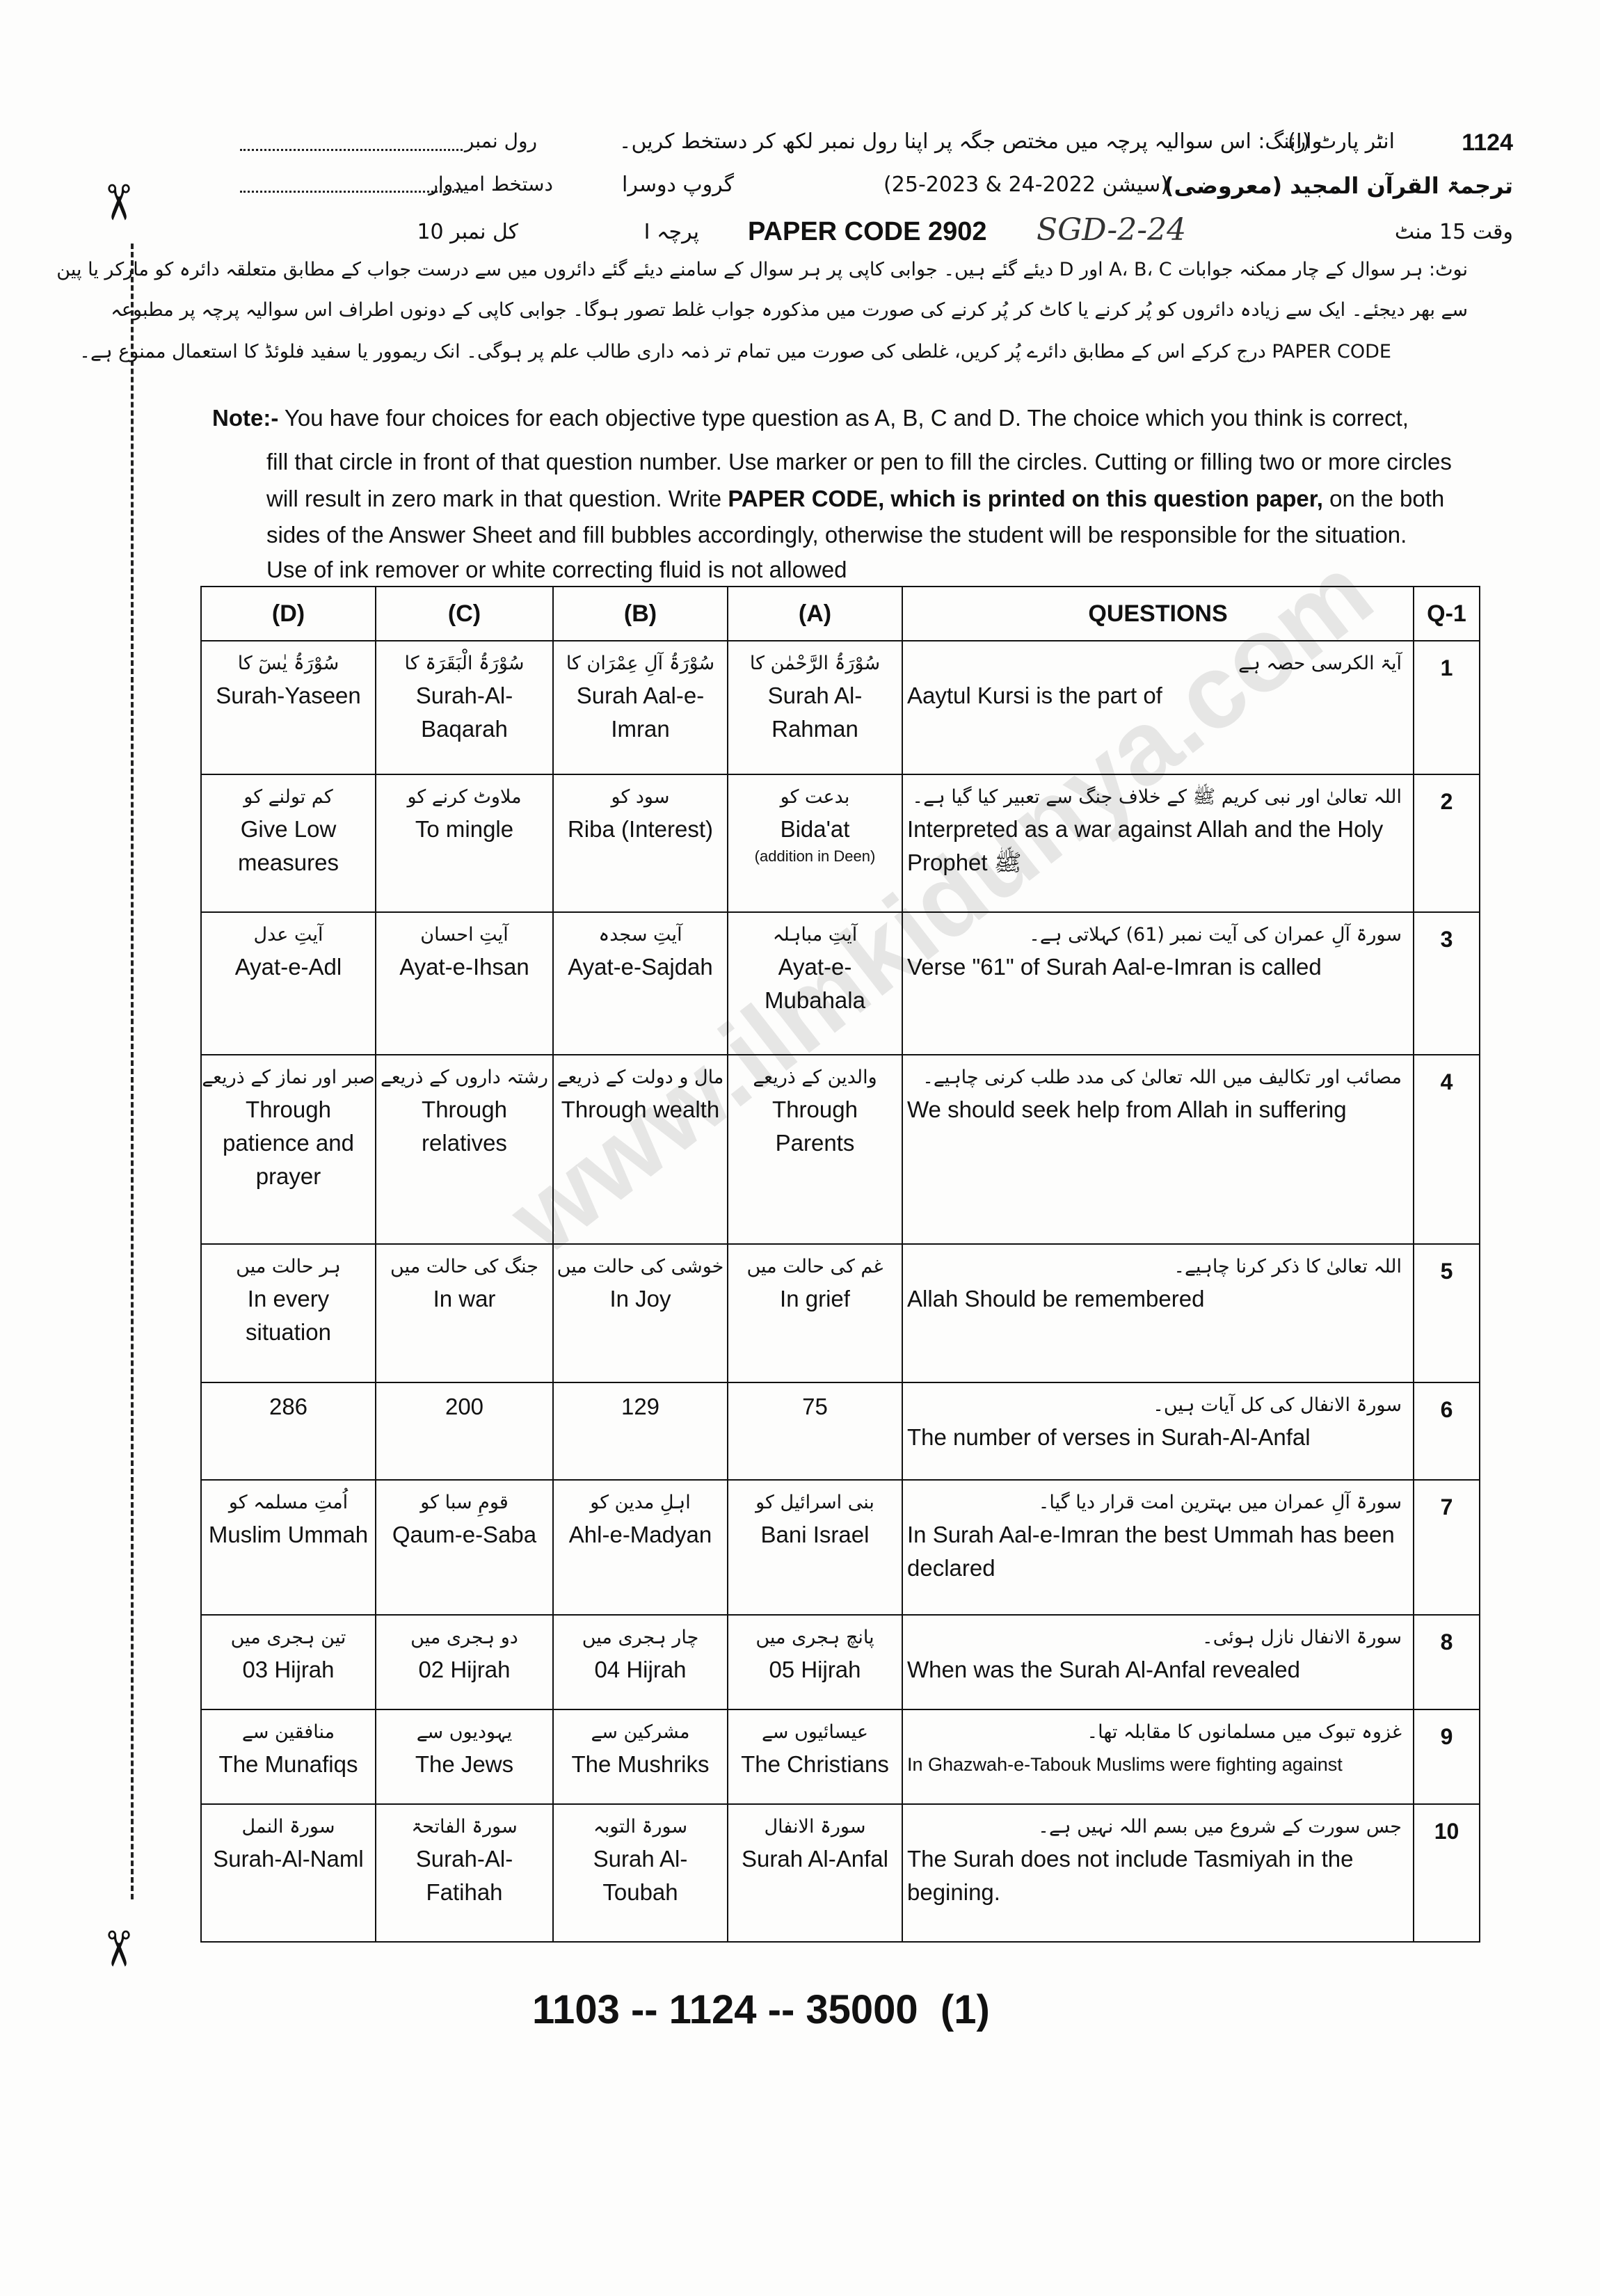  Describe the element at coordinates (640, 967) in the screenshot. I see `option-english: Ayat-e-Sajdah` at that location.